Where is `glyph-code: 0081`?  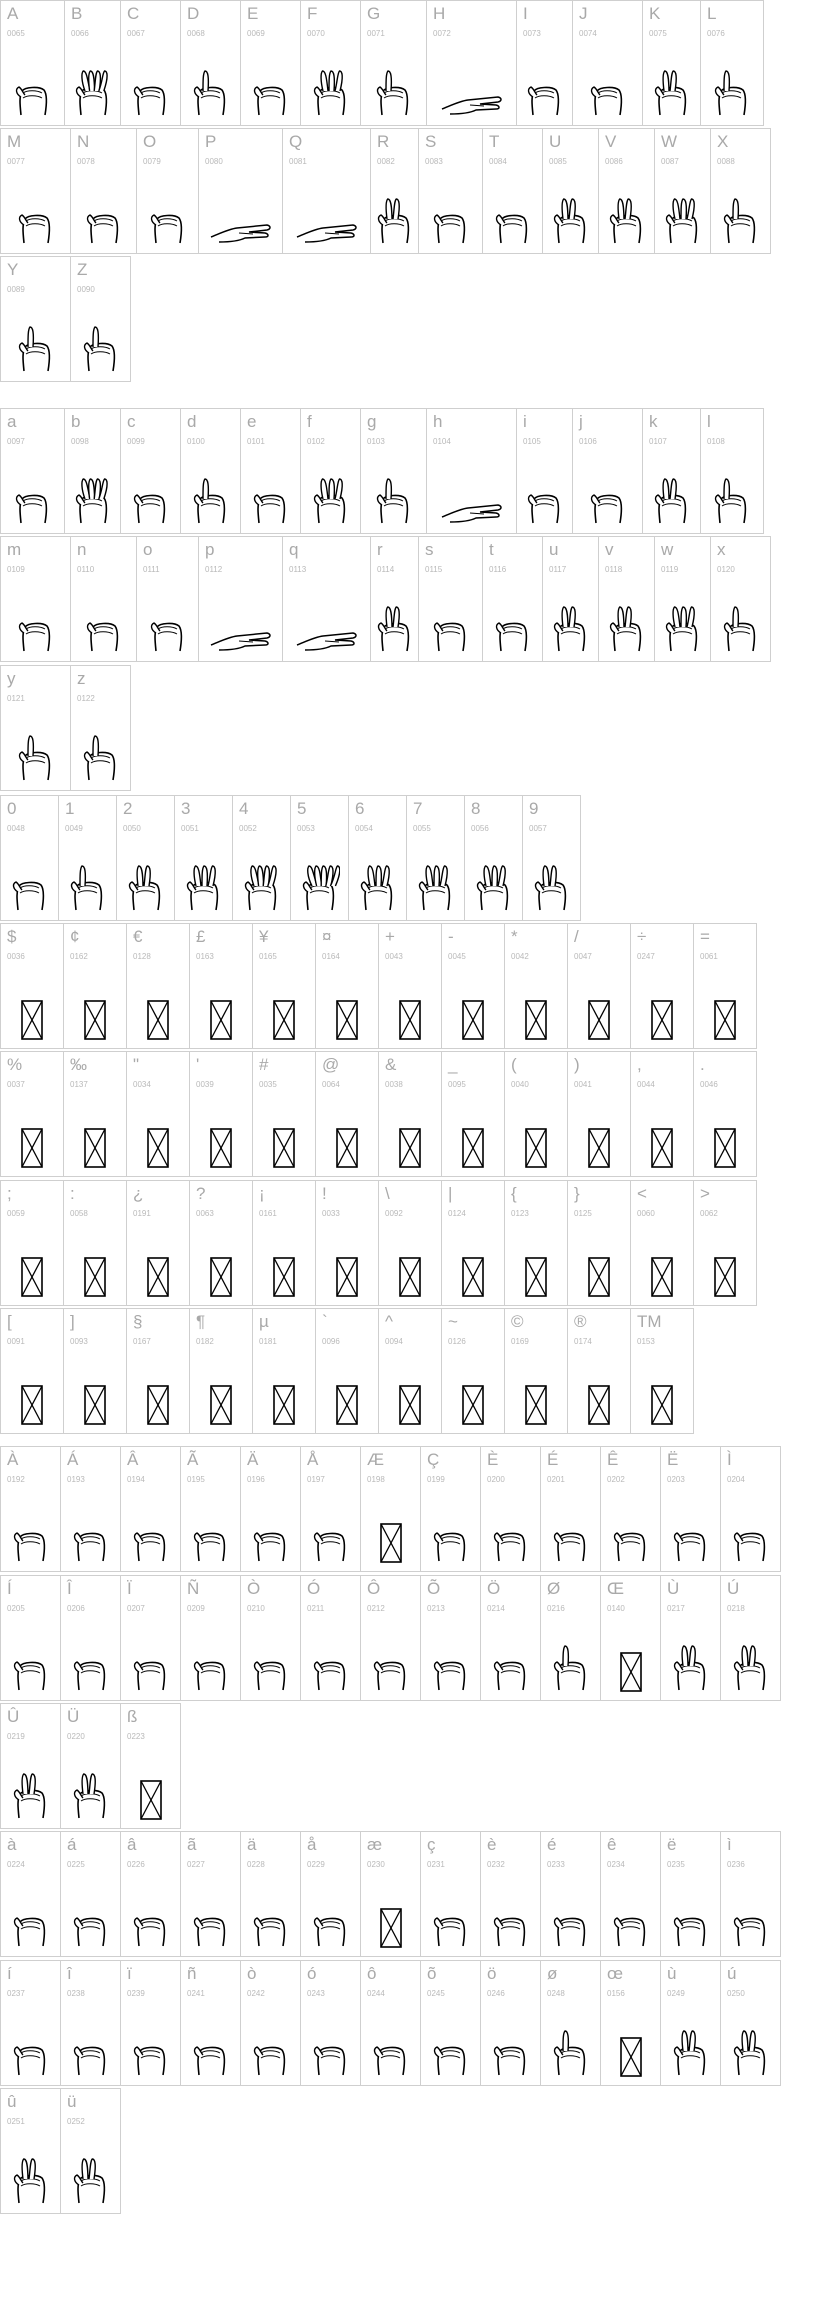
glyph-code: 0081 is located at coordinates (298, 162).